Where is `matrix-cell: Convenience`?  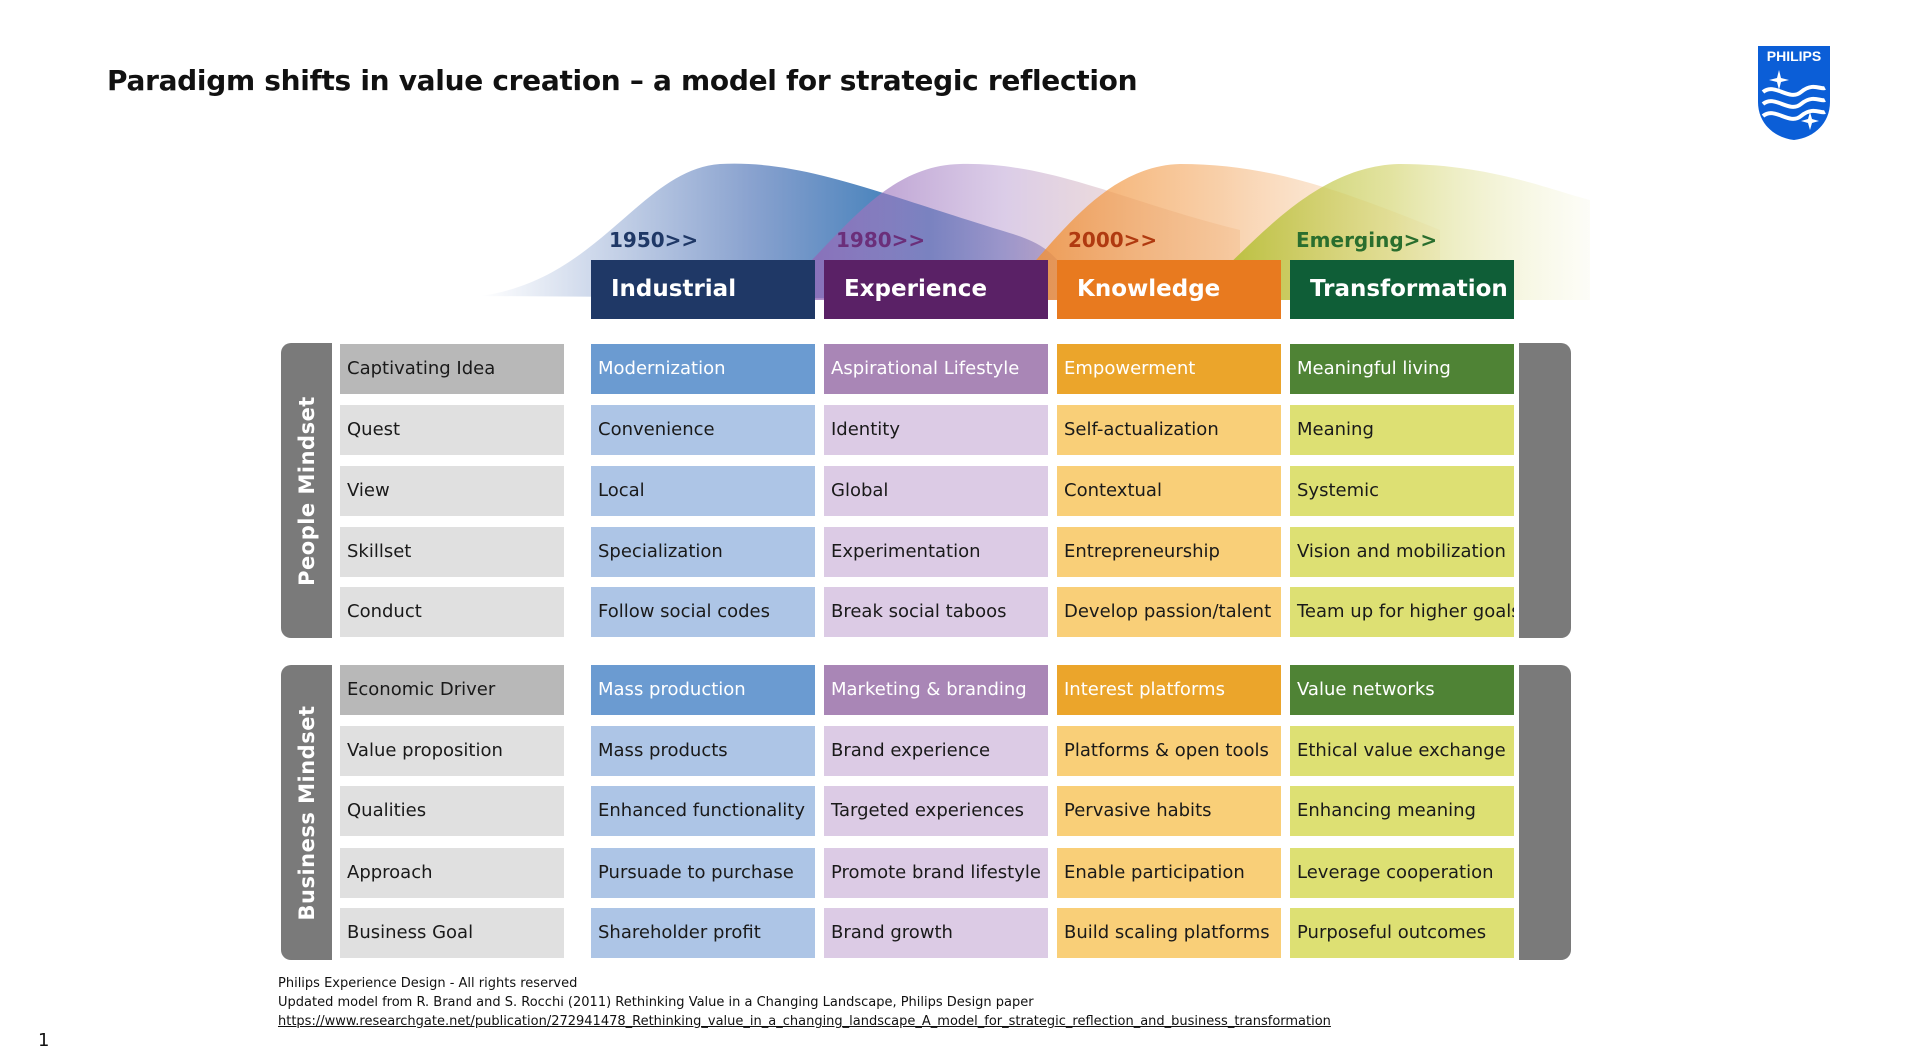
matrix-cell: Convenience is located at coordinates (703, 430).